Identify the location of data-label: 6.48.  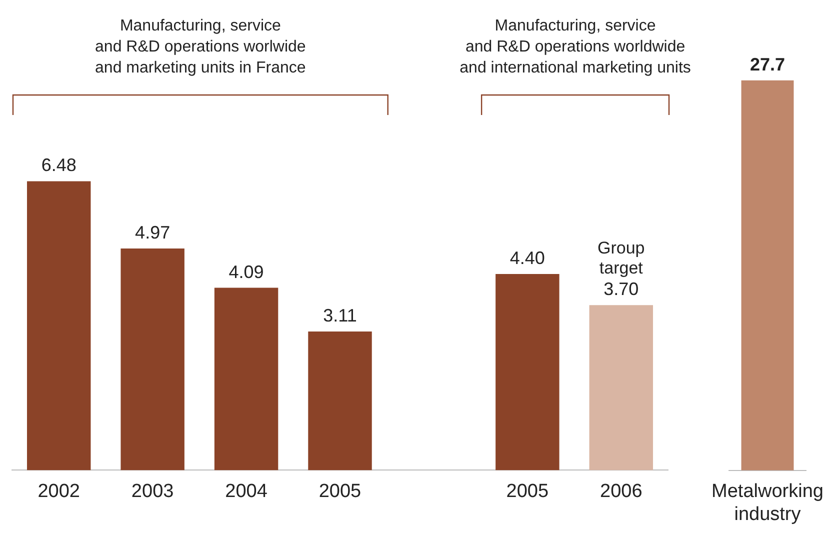
(58, 165).